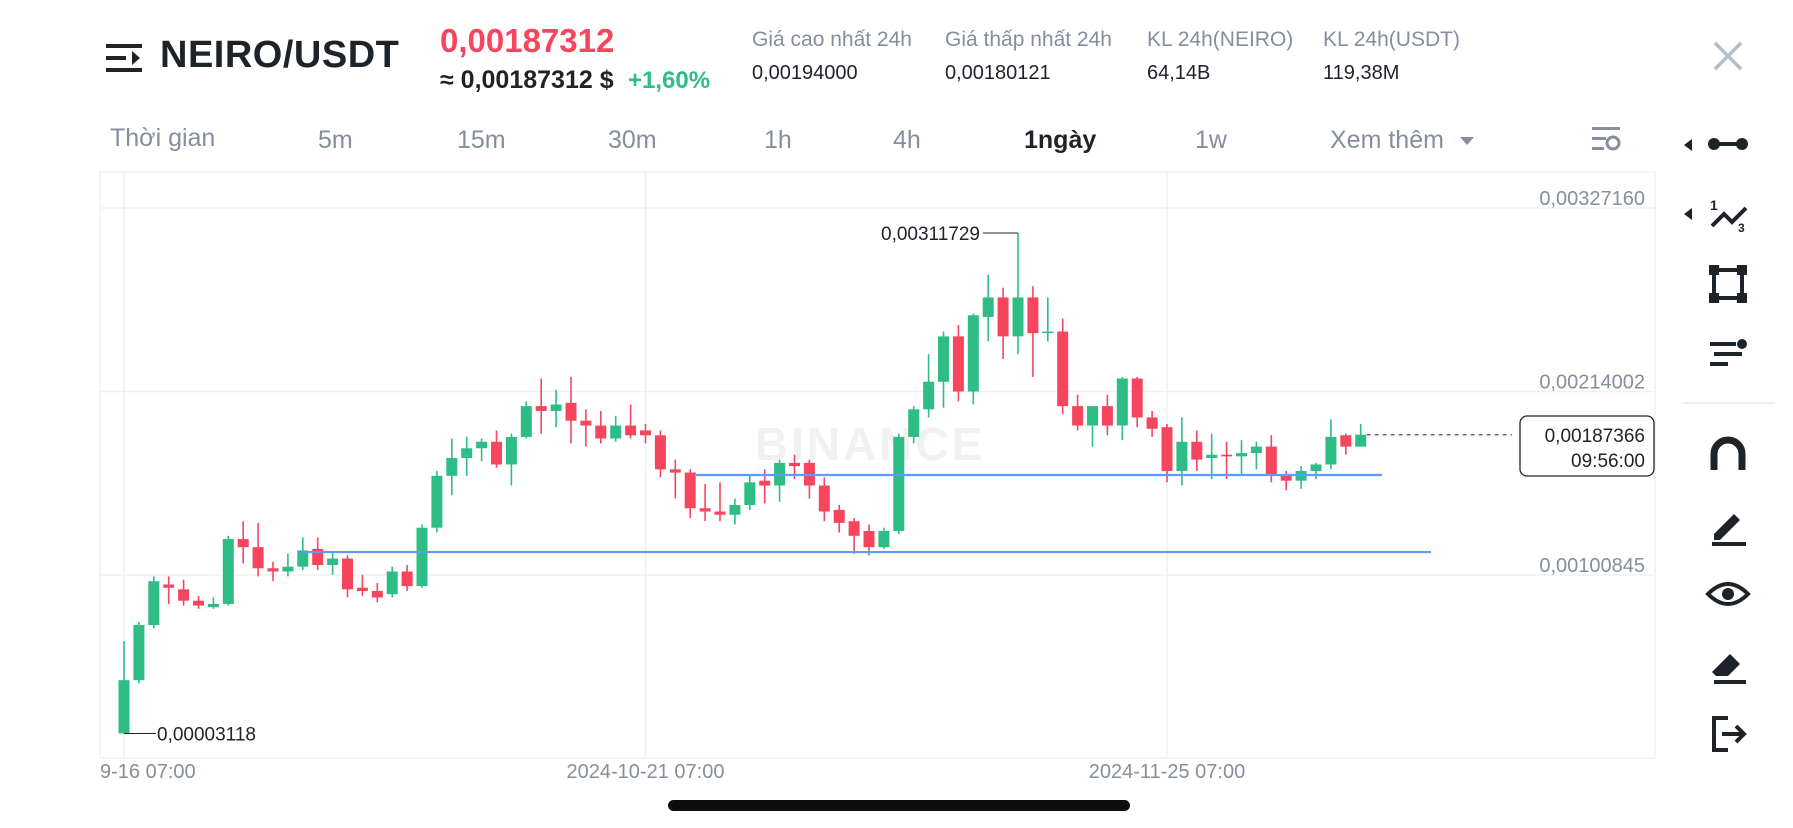  What do you see at coordinates (669, 80) in the screenshot?
I see `price-change-percent: +1,60%` at bounding box center [669, 80].